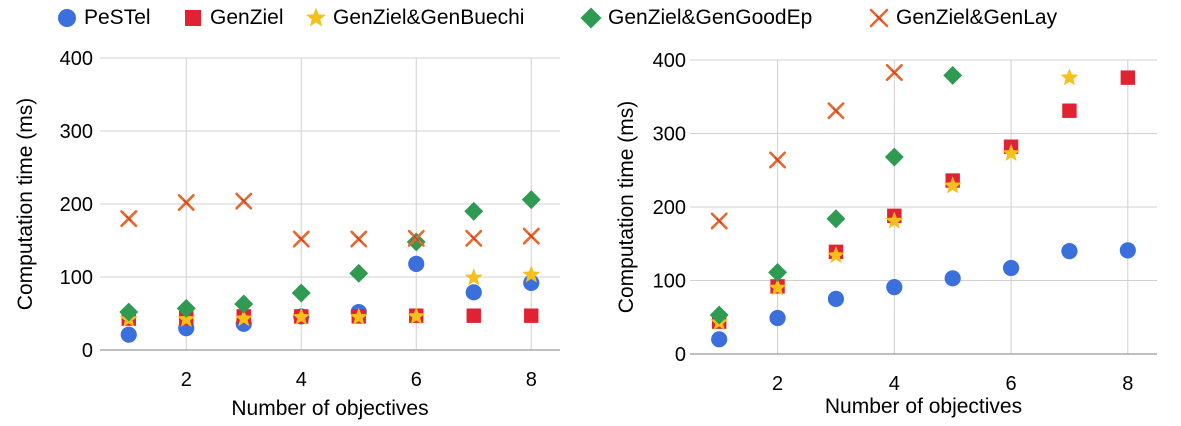 The image size is (1181, 426). Describe the element at coordinates (193, 18) in the screenshot. I see `legend-marker-square-icon` at that location.